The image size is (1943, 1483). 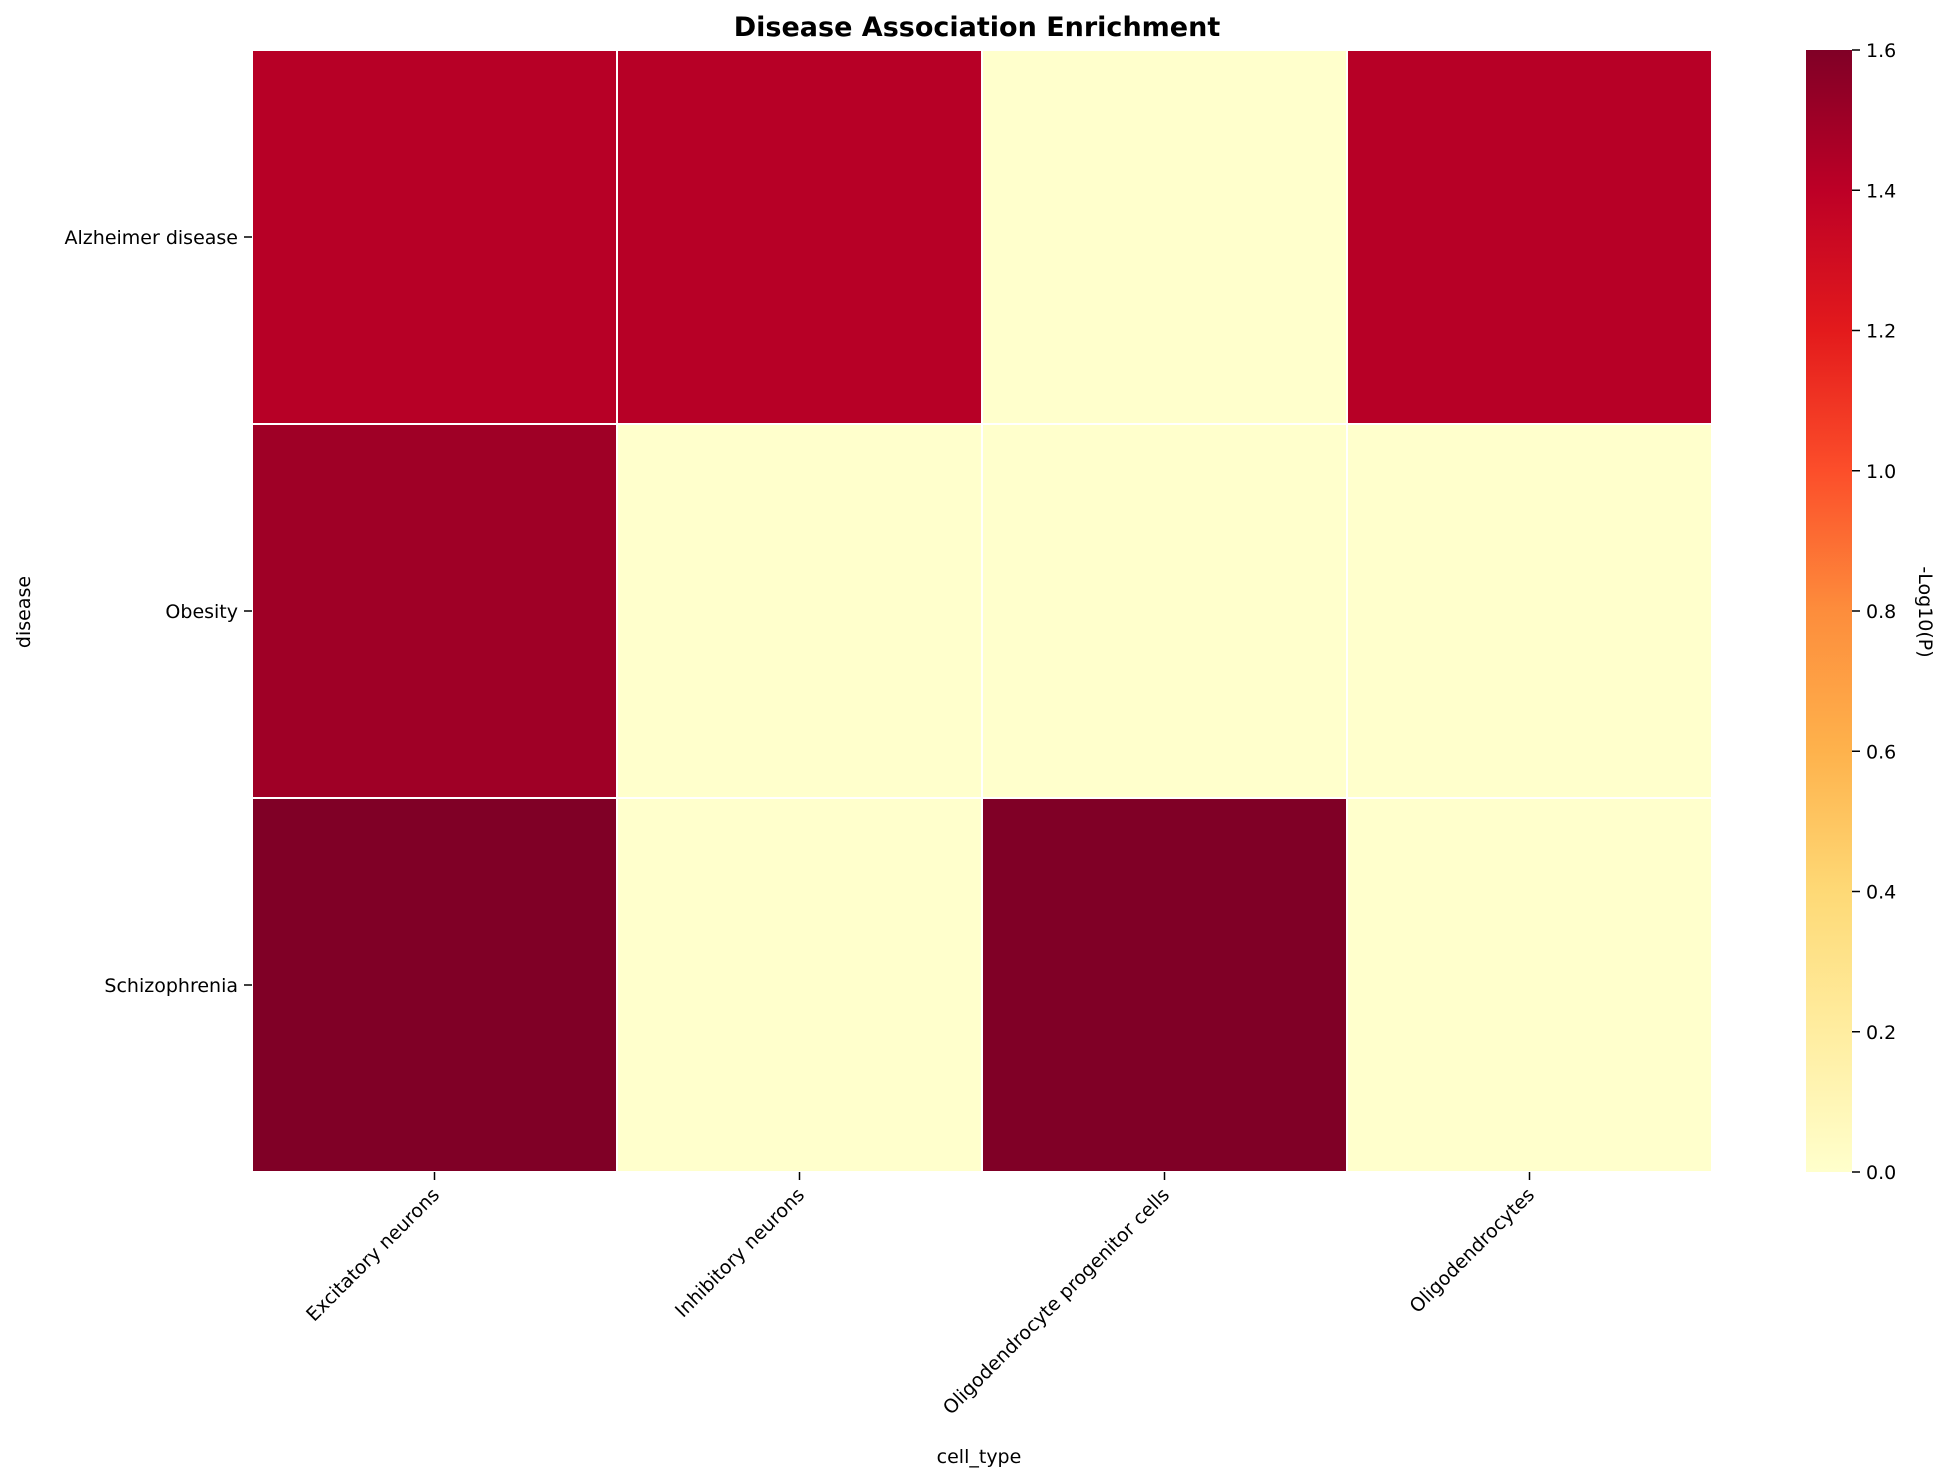 What do you see at coordinates (1881, 191) in the screenshot?
I see `colorbar-tick-label: 1.4` at bounding box center [1881, 191].